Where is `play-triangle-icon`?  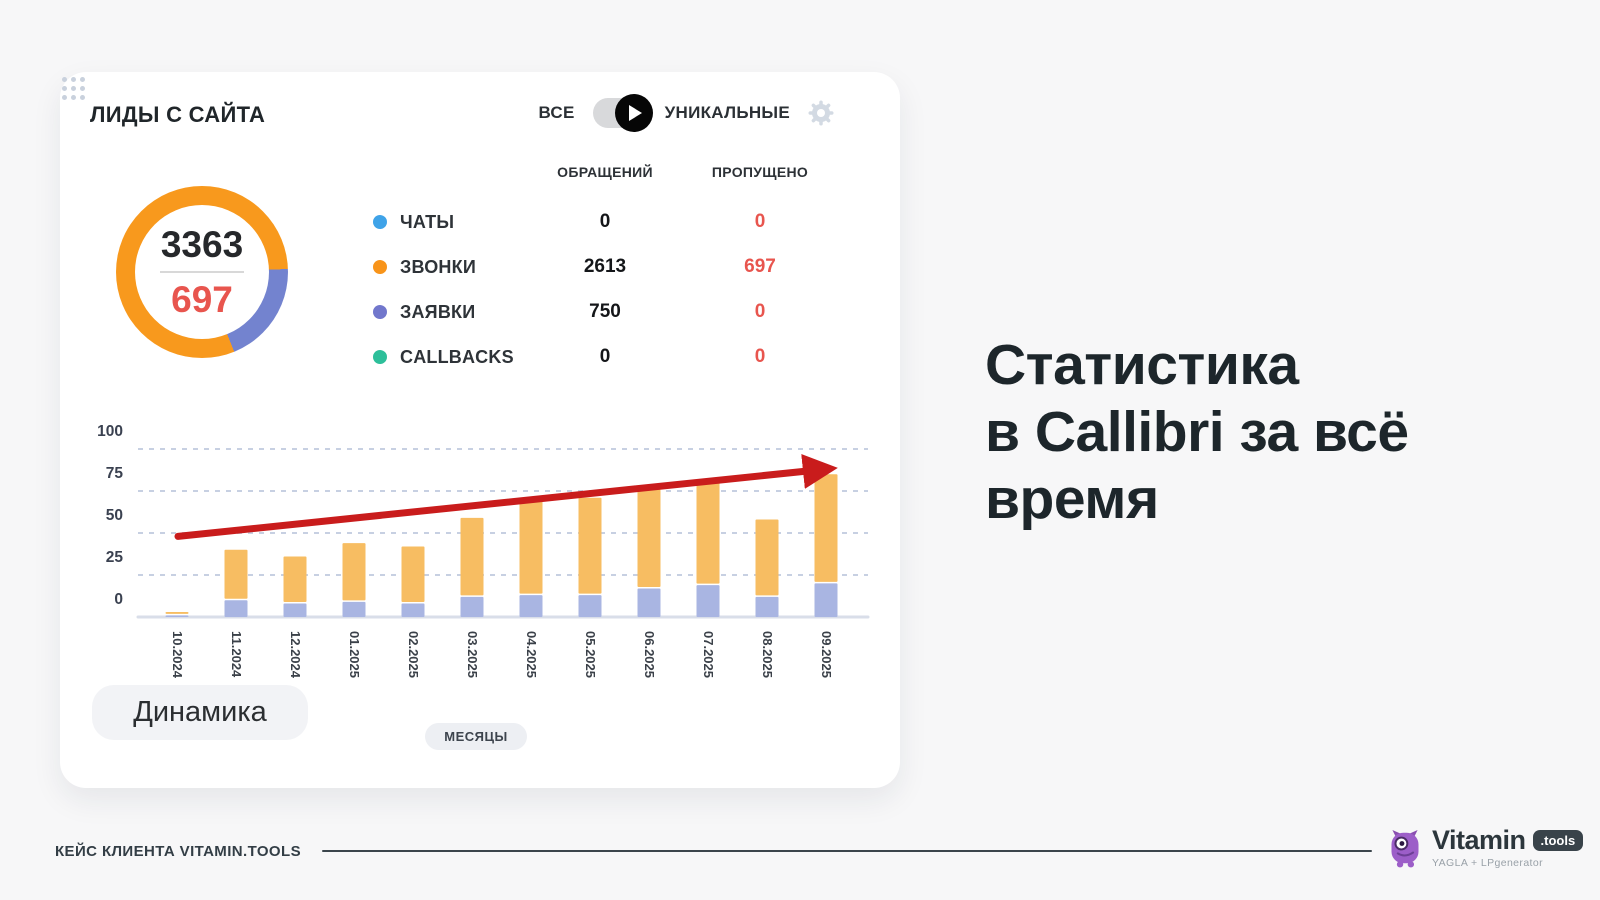
play-triangle-icon is located at coordinates (636, 113).